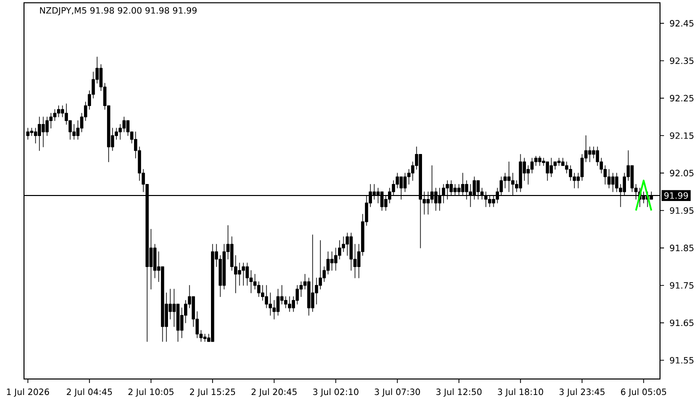 This screenshot has width=700, height=400. I want to click on y-tick-label: 91.65, so click(682, 323).